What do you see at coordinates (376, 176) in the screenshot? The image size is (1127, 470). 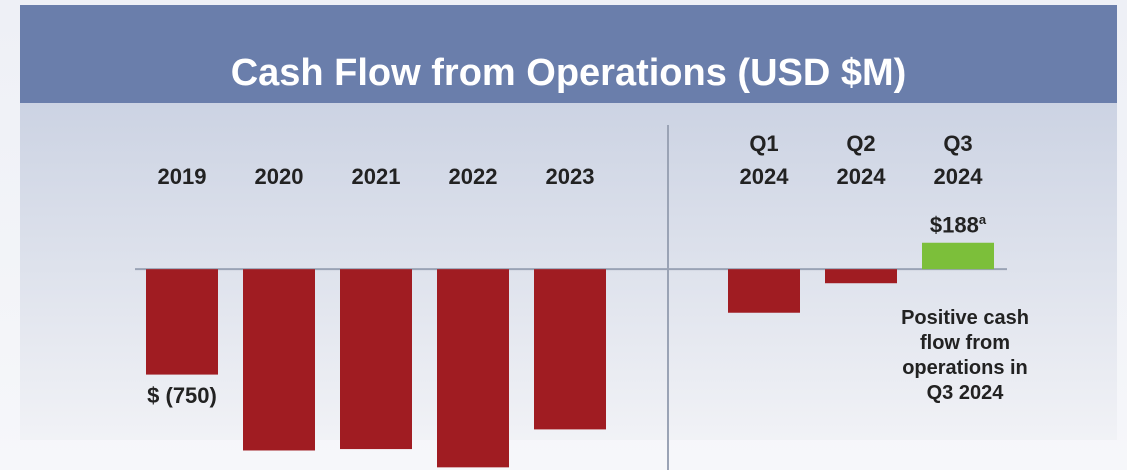 I see `x-tick-label: 2021` at bounding box center [376, 176].